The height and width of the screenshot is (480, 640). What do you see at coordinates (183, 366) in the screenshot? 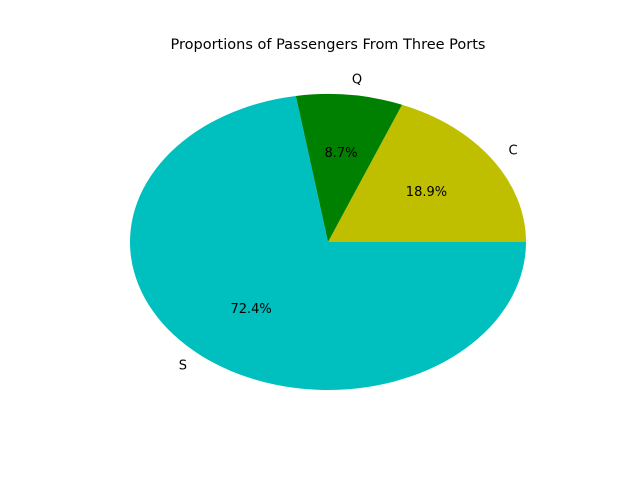
I see `slice-label-s: S` at bounding box center [183, 366].